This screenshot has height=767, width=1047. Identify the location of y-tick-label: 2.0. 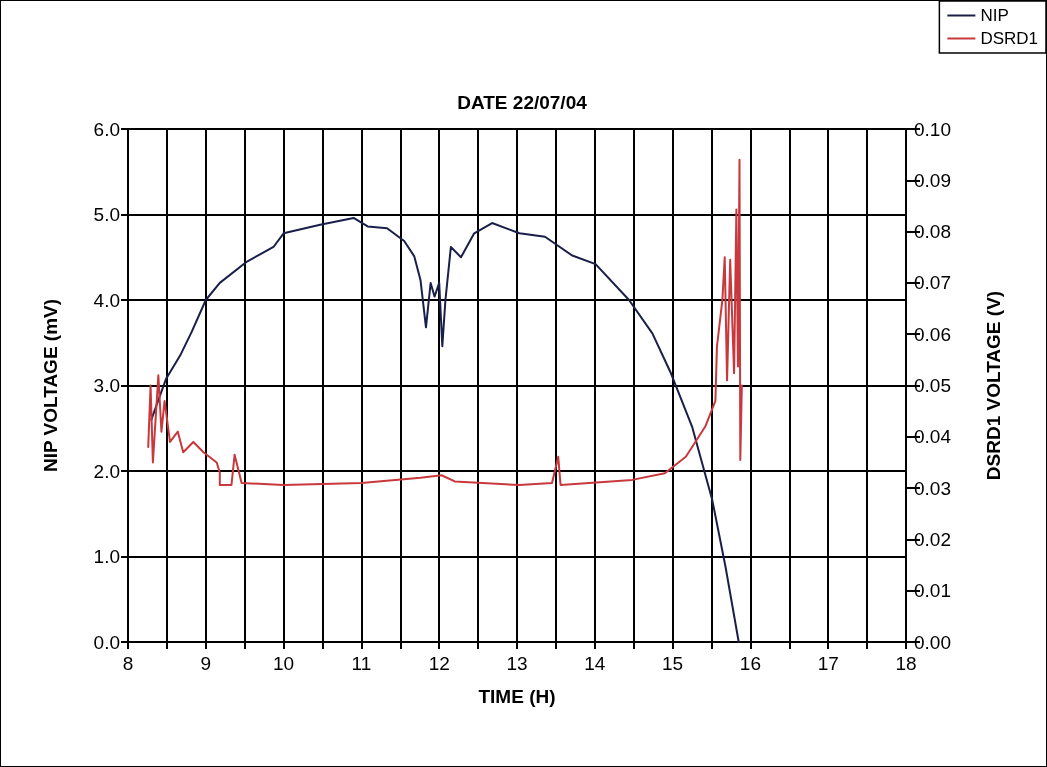
(106, 471).